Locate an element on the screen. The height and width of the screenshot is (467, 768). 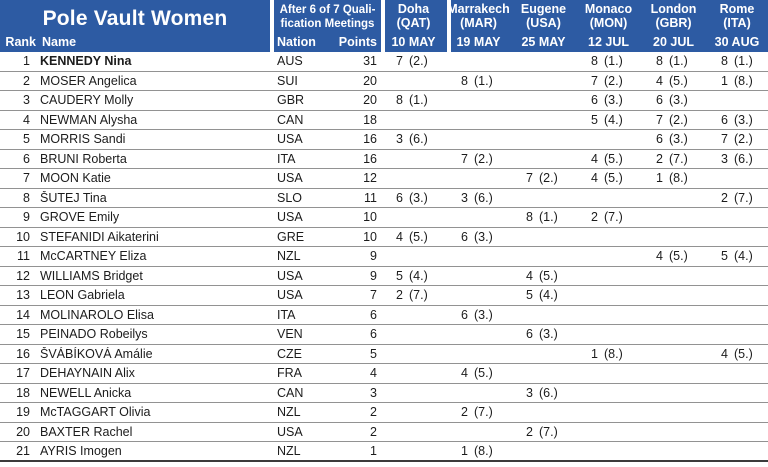
nation-cell: GBR is located at coordinates (291, 100).